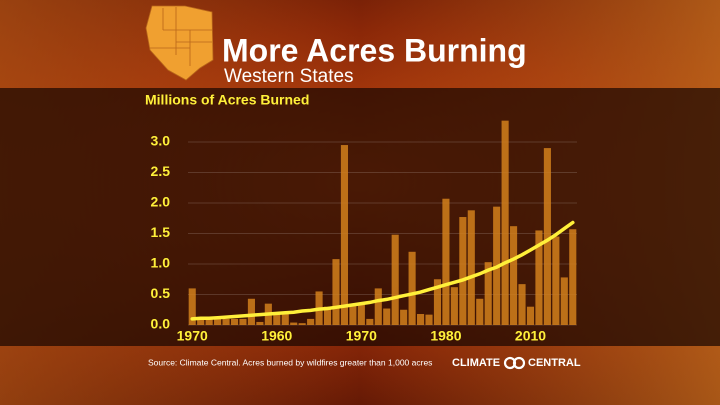  Describe the element at coordinates (161, 263) in the screenshot. I see `y-tick-label: 1.0` at that location.